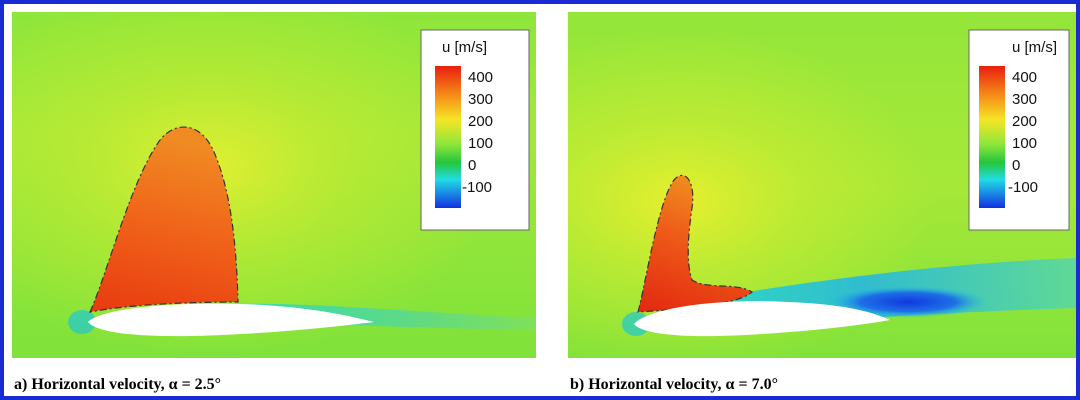  What do you see at coordinates (674, 384) in the screenshot?
I see `caption-panel-b: b) Horizontal velocity, α = 7.0°` at bounding box center [674, 384].